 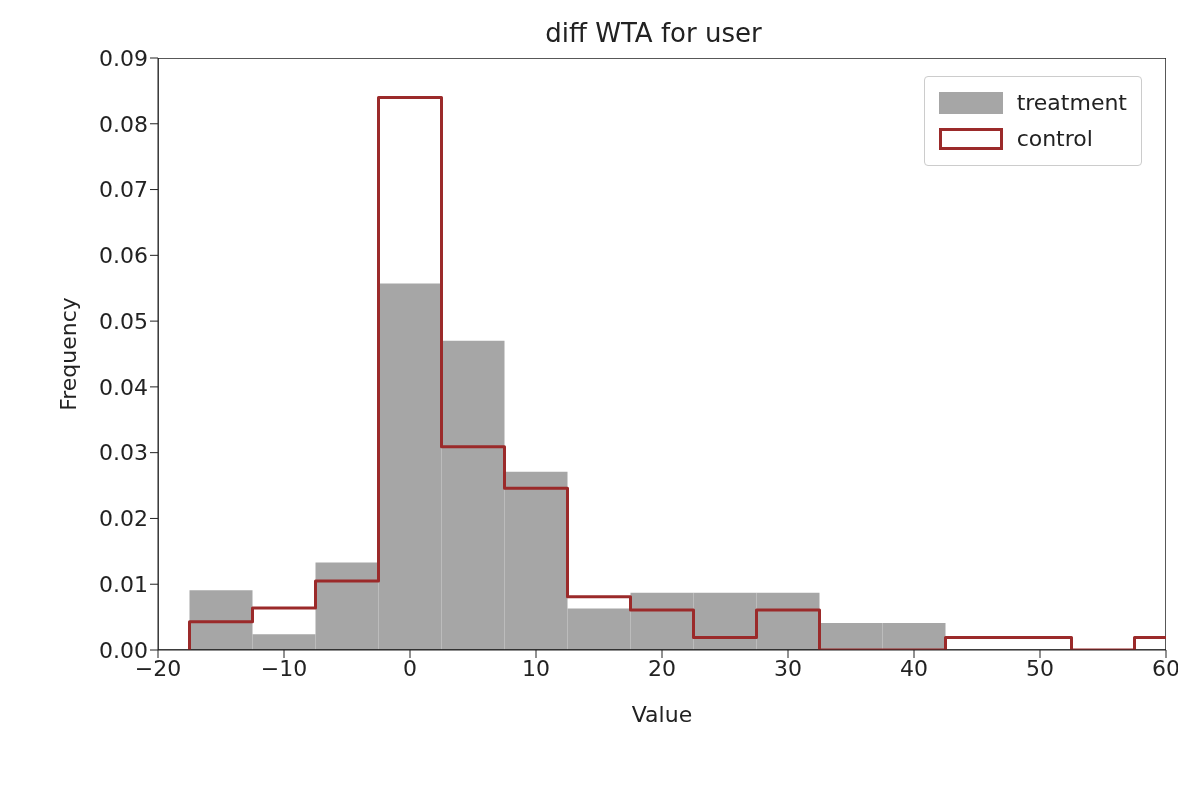 What do you see at coordinates (123, 256) in the screenshot?
I see `y-tick-label: 0.06` at bounding box center [123, 256].